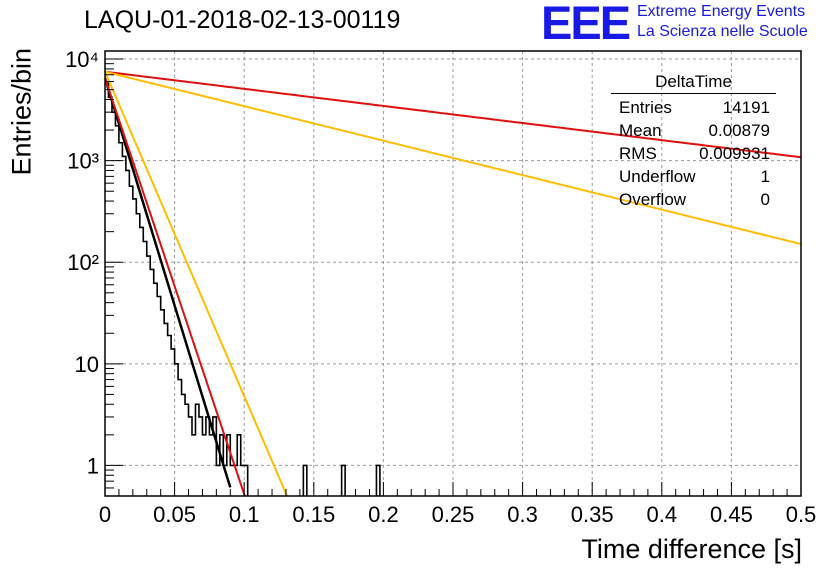 This screenshot has width=836, height=572. I want to click on x-tick-label: 0.4, so click(662, 514).